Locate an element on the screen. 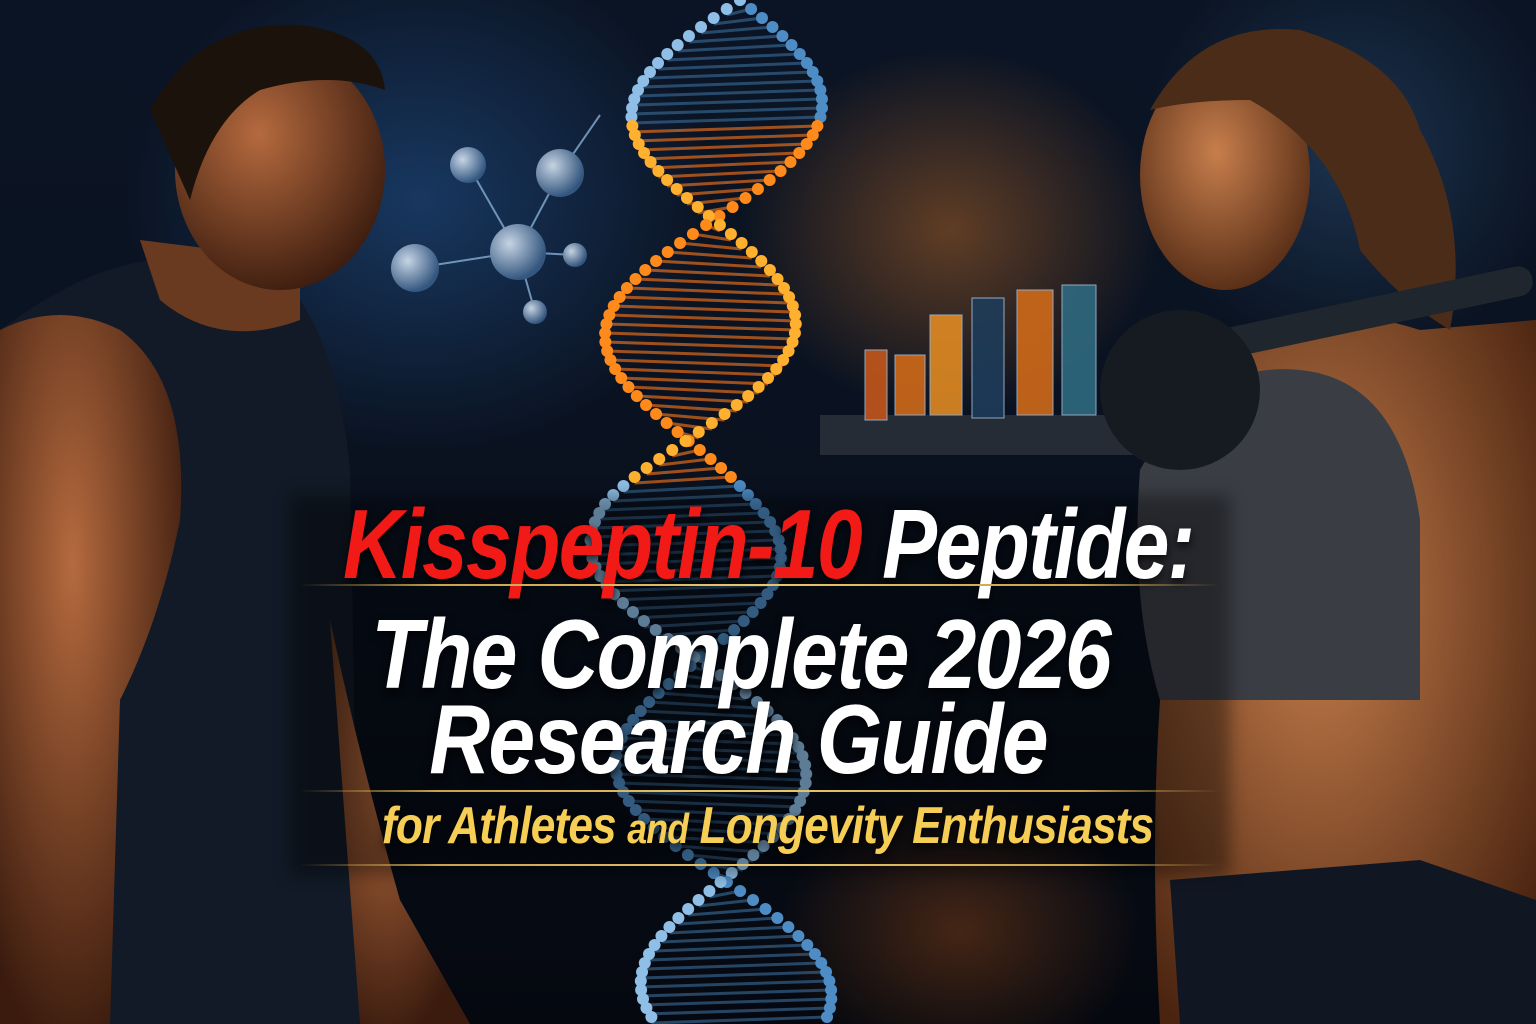  gold-divider-middle is located at coordinates (760, 791).